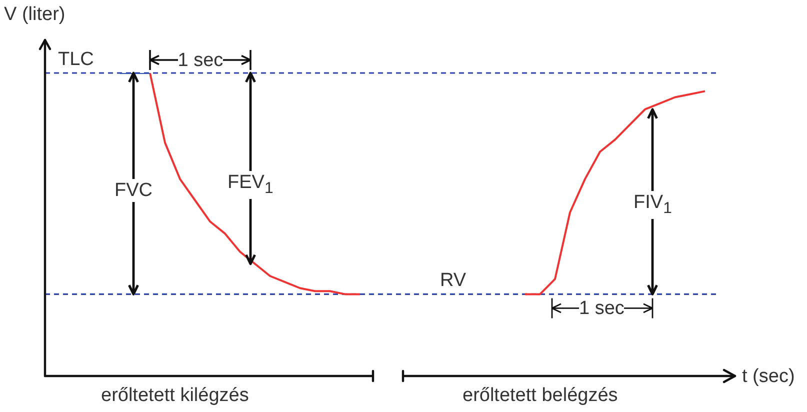 Image resolution: width=807 pixels, height=412 pixels. Describe the element at coordinates (653, 205) in the screenshot. I see `annotation: FIV$_{1}$` at that location.